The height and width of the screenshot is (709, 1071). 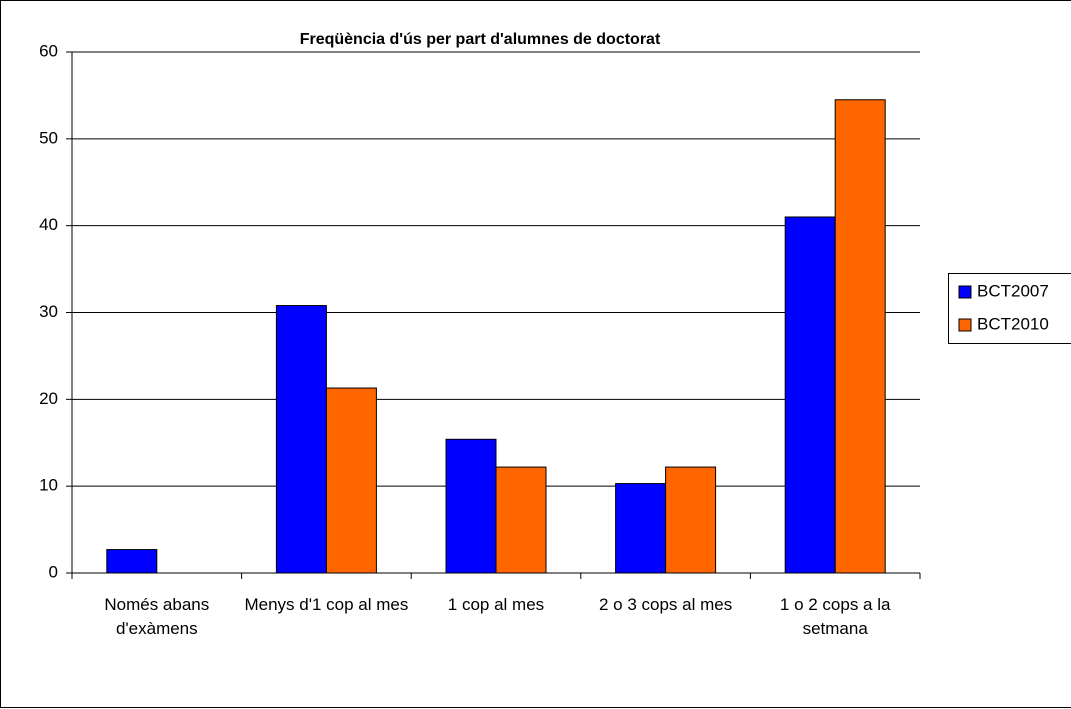 What do you see at coordinates (665, 604) in the screenshot?
I see `x-tick-label: 2 o 3 cops al mes` at bounding box center [665, 604].